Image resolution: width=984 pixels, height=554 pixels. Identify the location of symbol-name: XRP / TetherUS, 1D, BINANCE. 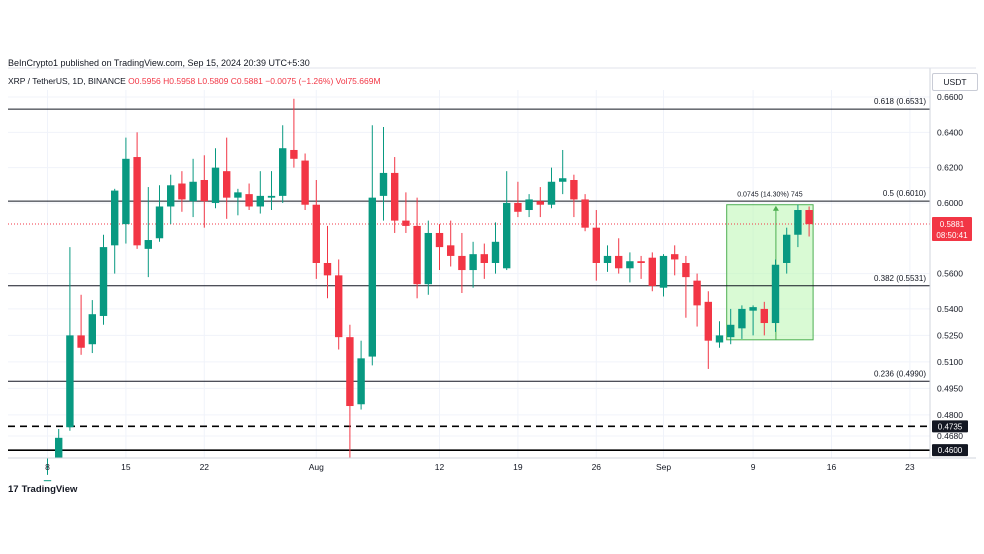
(67, 81).